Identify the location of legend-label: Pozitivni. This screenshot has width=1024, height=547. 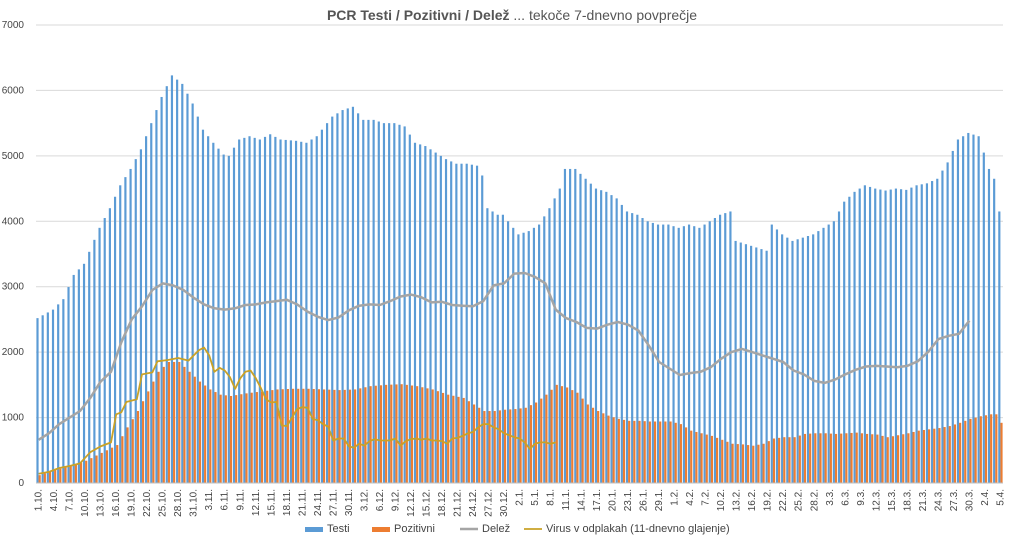
(414, 529).